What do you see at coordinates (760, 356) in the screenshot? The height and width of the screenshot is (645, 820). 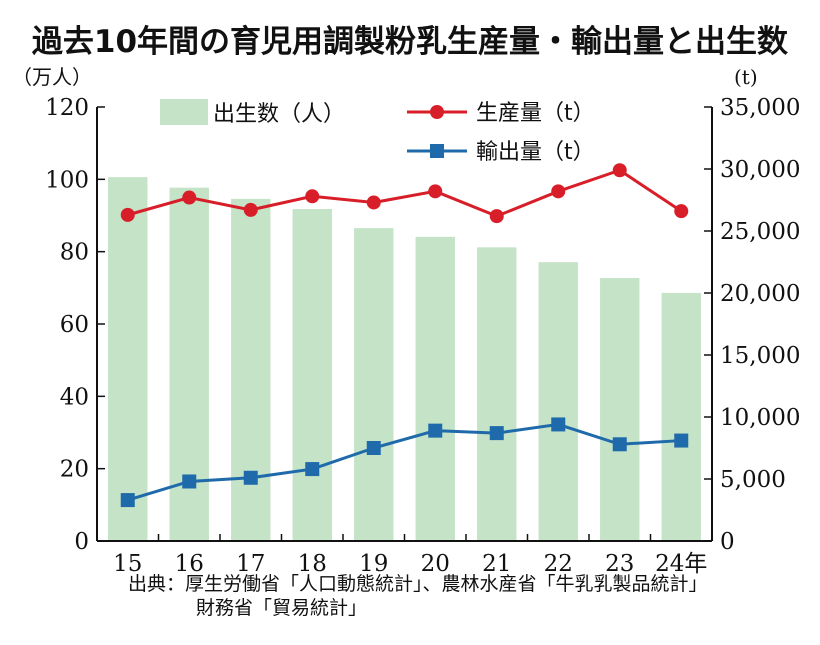 I see `right-tick-label: 15,000` at bounding box center [760, 356].